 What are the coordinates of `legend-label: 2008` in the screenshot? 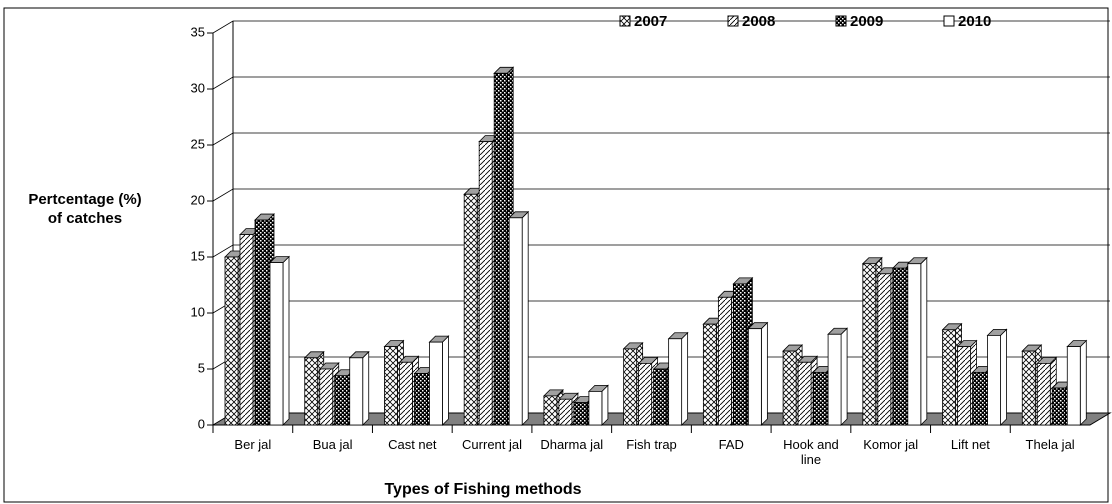 It's located at (758, 21).